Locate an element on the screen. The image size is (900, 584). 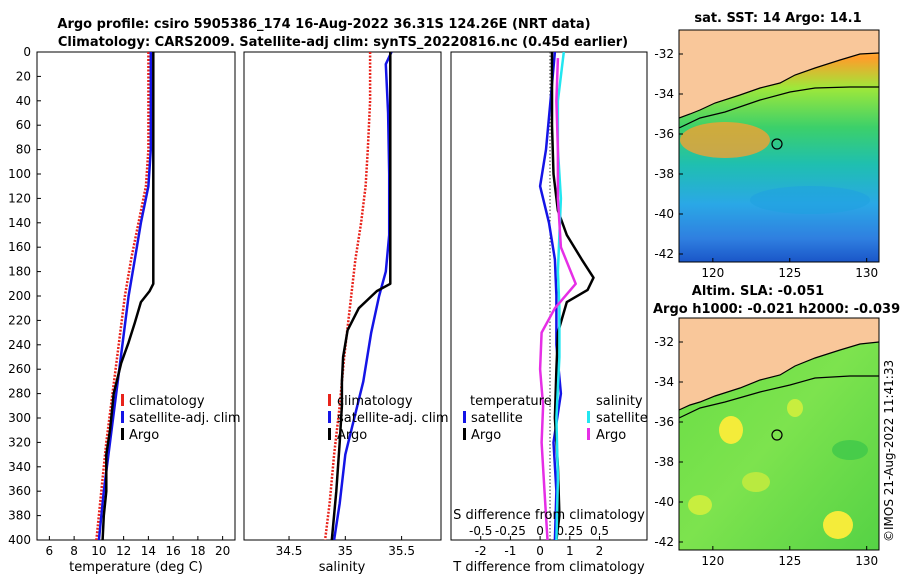
legend-swatch-s-satellite is located at coordinates (588, 417).